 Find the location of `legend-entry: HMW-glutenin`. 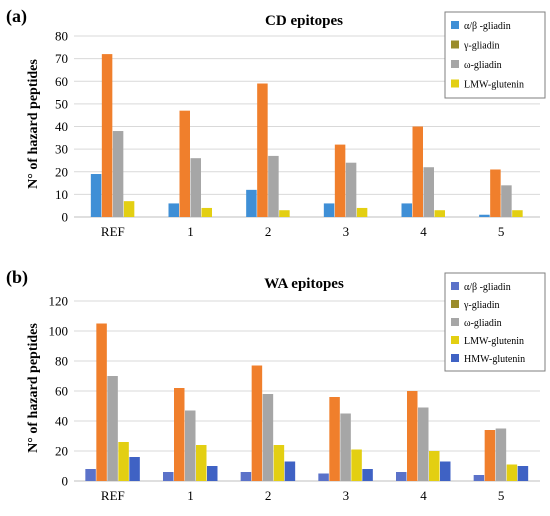

legend-entry: HMW-glutenin is located at coordinates (494, 359).